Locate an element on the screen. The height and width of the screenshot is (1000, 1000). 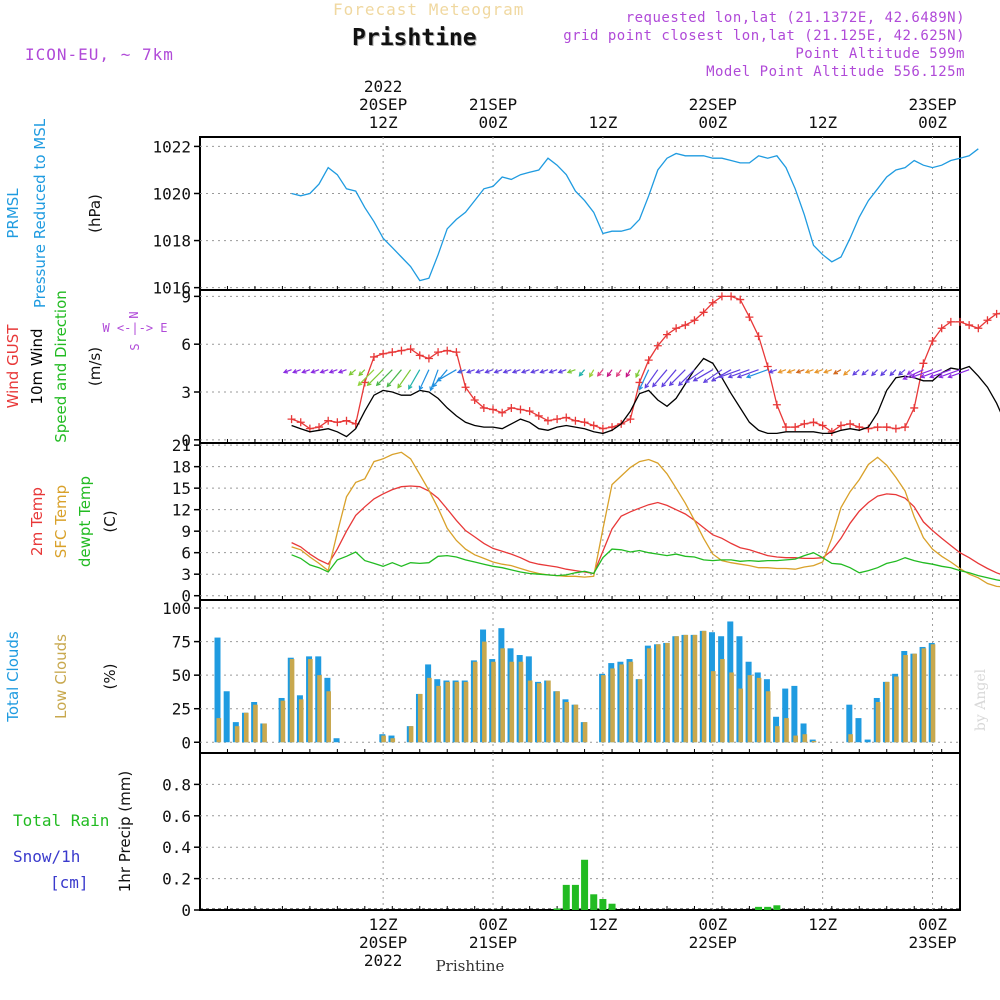
wind-ylabel: Wind GUST is located at coordinates (13, 366).